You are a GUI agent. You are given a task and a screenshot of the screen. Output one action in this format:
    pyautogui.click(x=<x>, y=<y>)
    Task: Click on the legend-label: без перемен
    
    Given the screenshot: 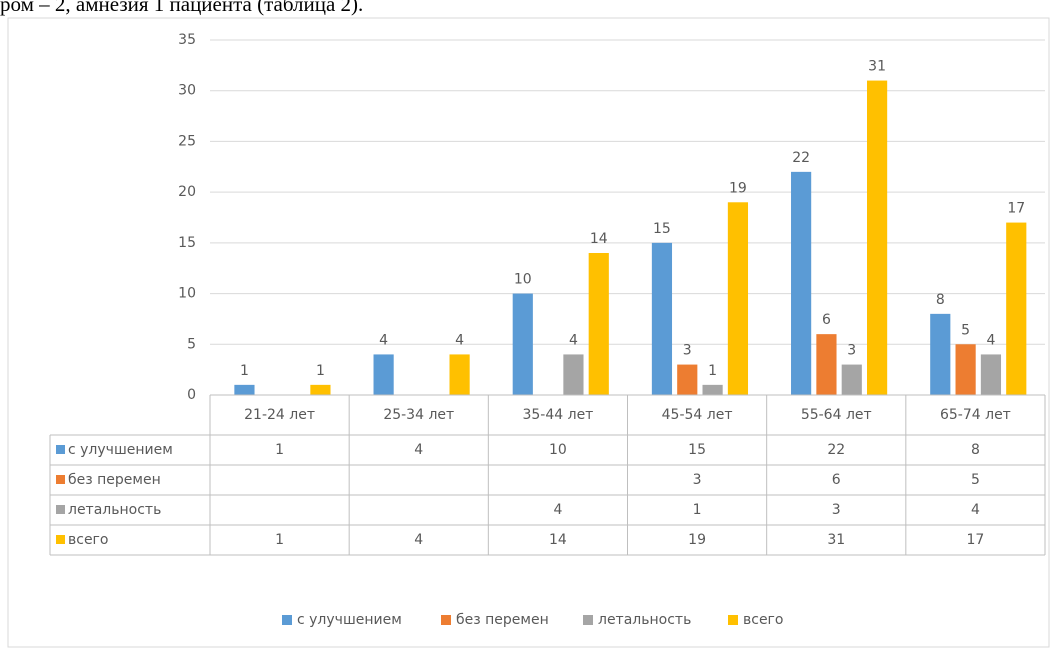 What is the action you would take?
    pyautogui.click(x=502, y=620)
    